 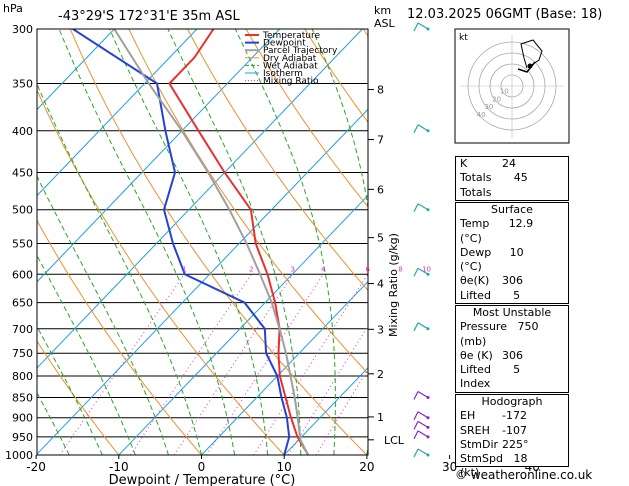 What do you see at coordinates (488, 107) in the screenshot?
I see `hodograph-ring-label: 30` at bounding box center [488, 107].